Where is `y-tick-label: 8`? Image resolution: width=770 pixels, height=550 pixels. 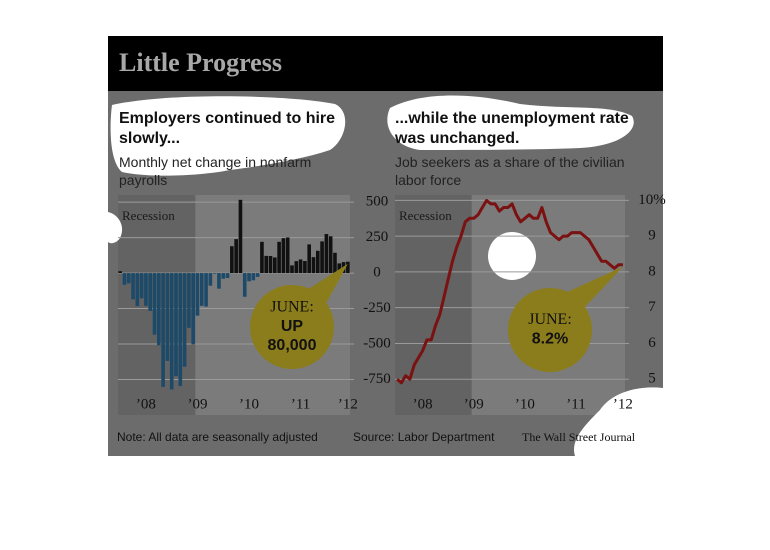 y-tick-label: 8 is located at coordinates (652, 271).